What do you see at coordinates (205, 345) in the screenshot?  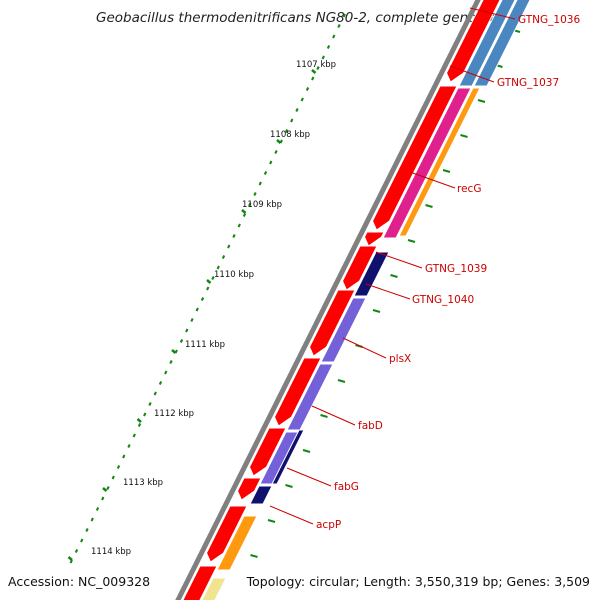 I see `ruler-label: 1111 kbp` at bounding box center [205, 345].